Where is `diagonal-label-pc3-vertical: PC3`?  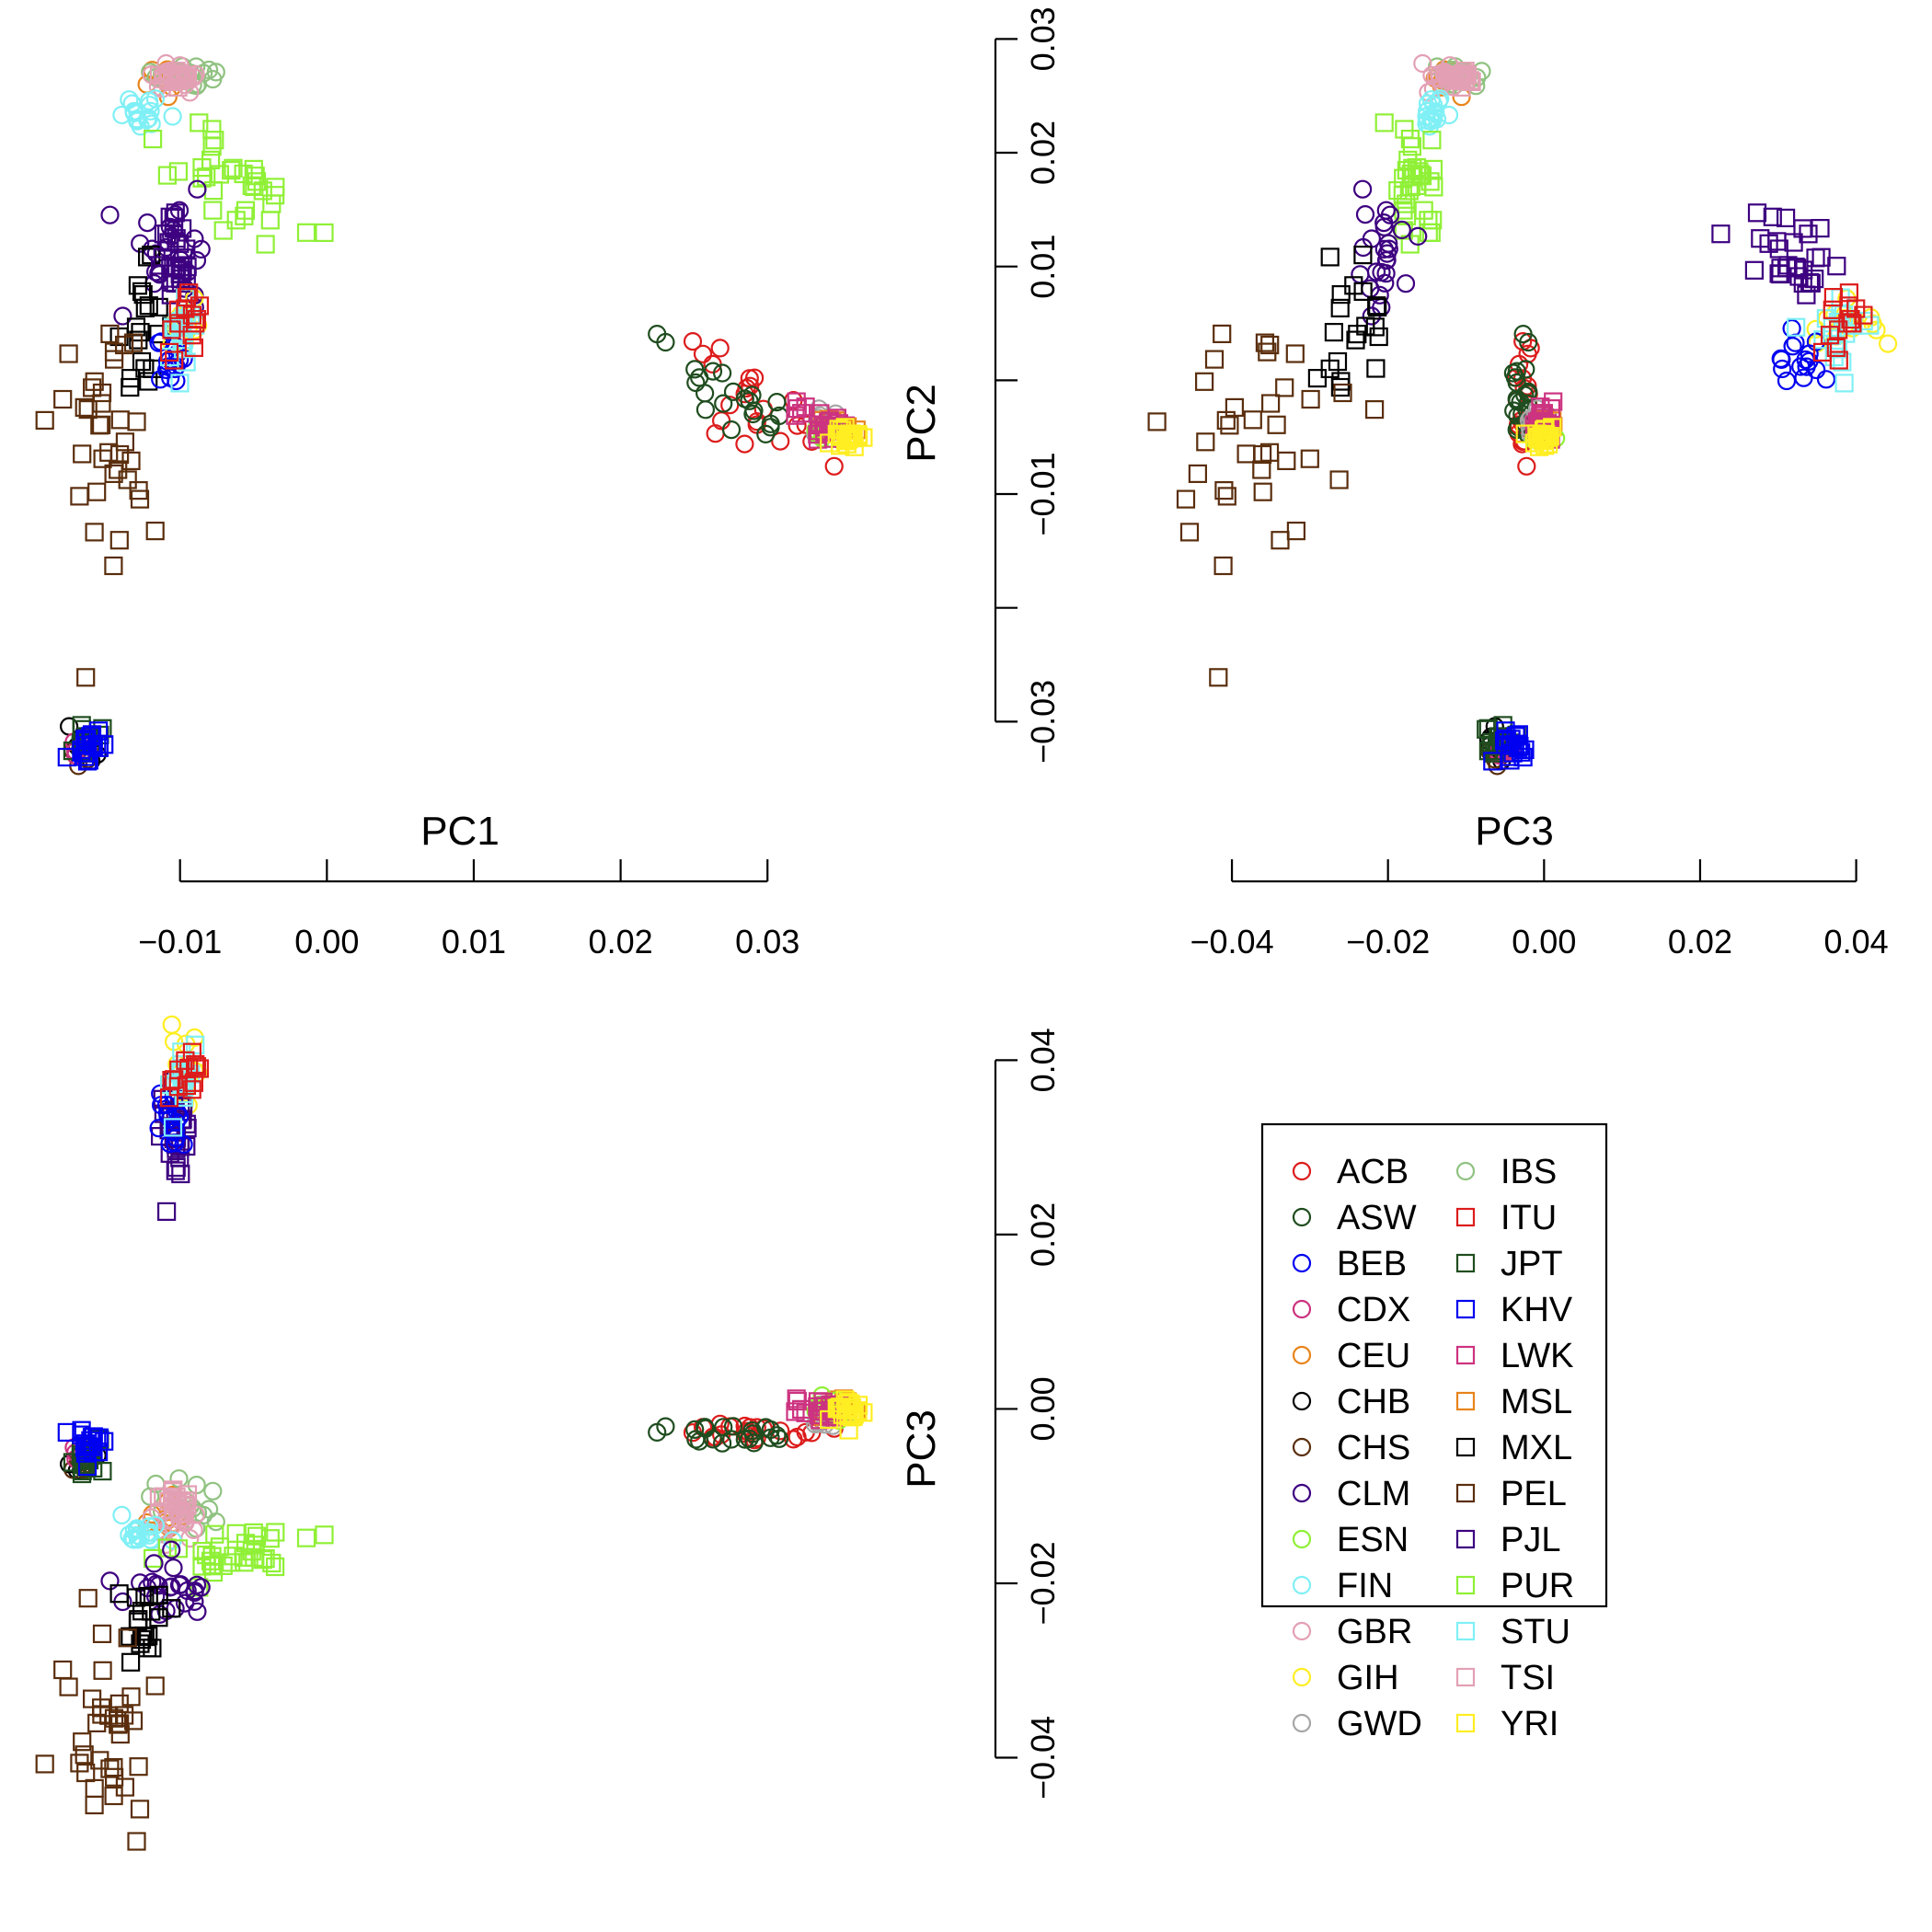
diagonal-label-pc3-vertical: PC3 is located at coordinates (921, 1449).